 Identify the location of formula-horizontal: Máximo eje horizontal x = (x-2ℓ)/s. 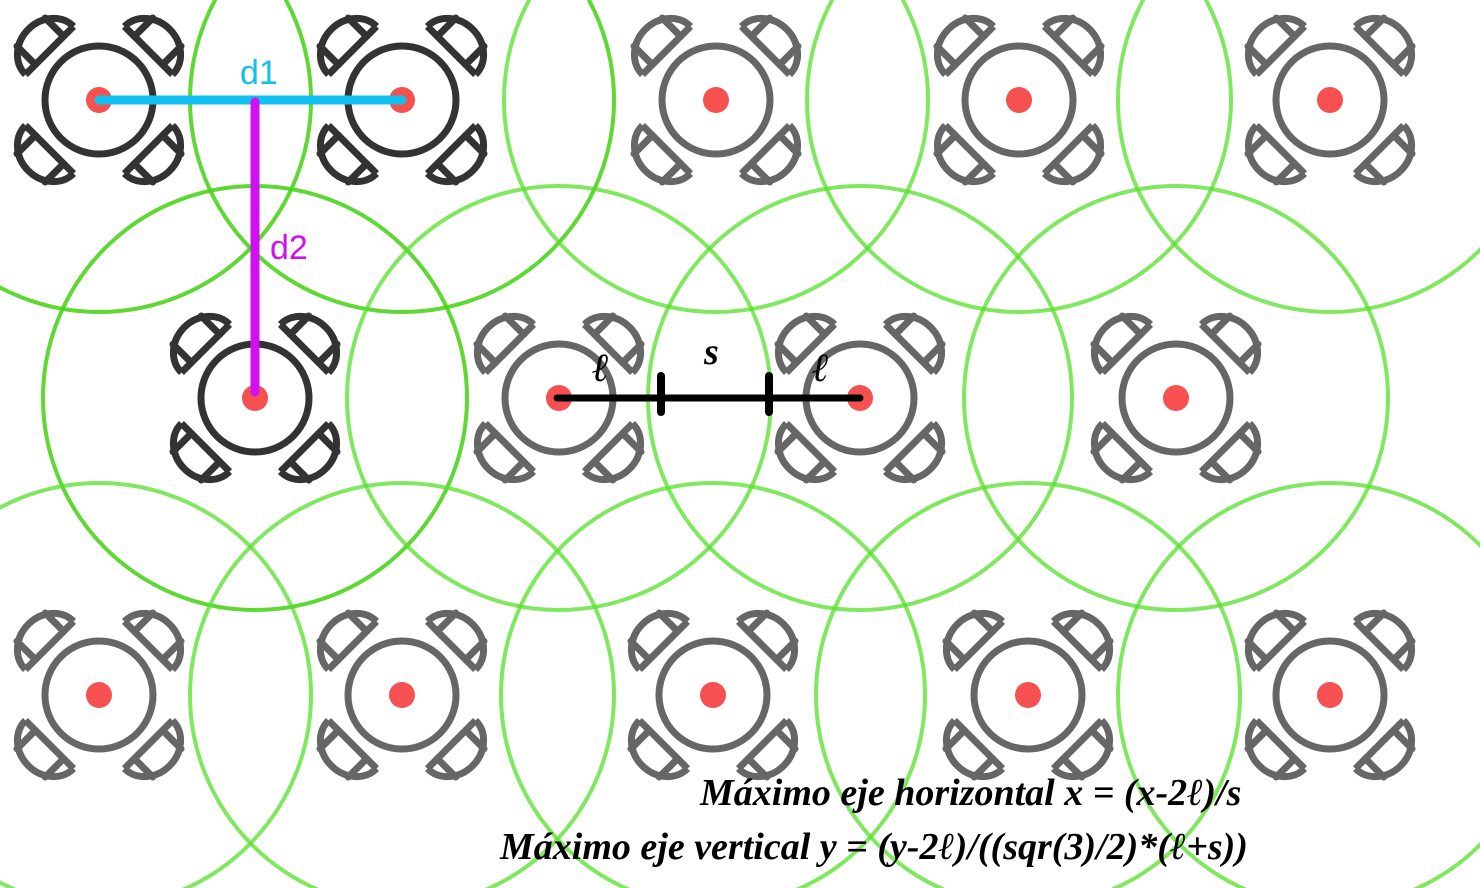
(971, 793).